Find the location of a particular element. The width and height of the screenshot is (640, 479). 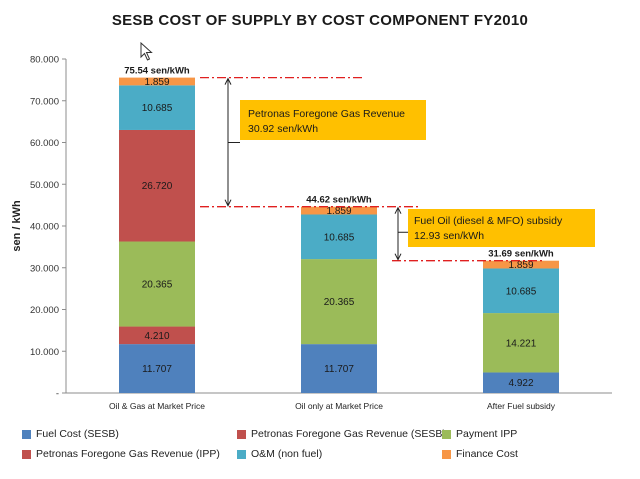

legend-item: Petronas Foregone Gas Revenue (IPP) is located at coordinates (121, 454).